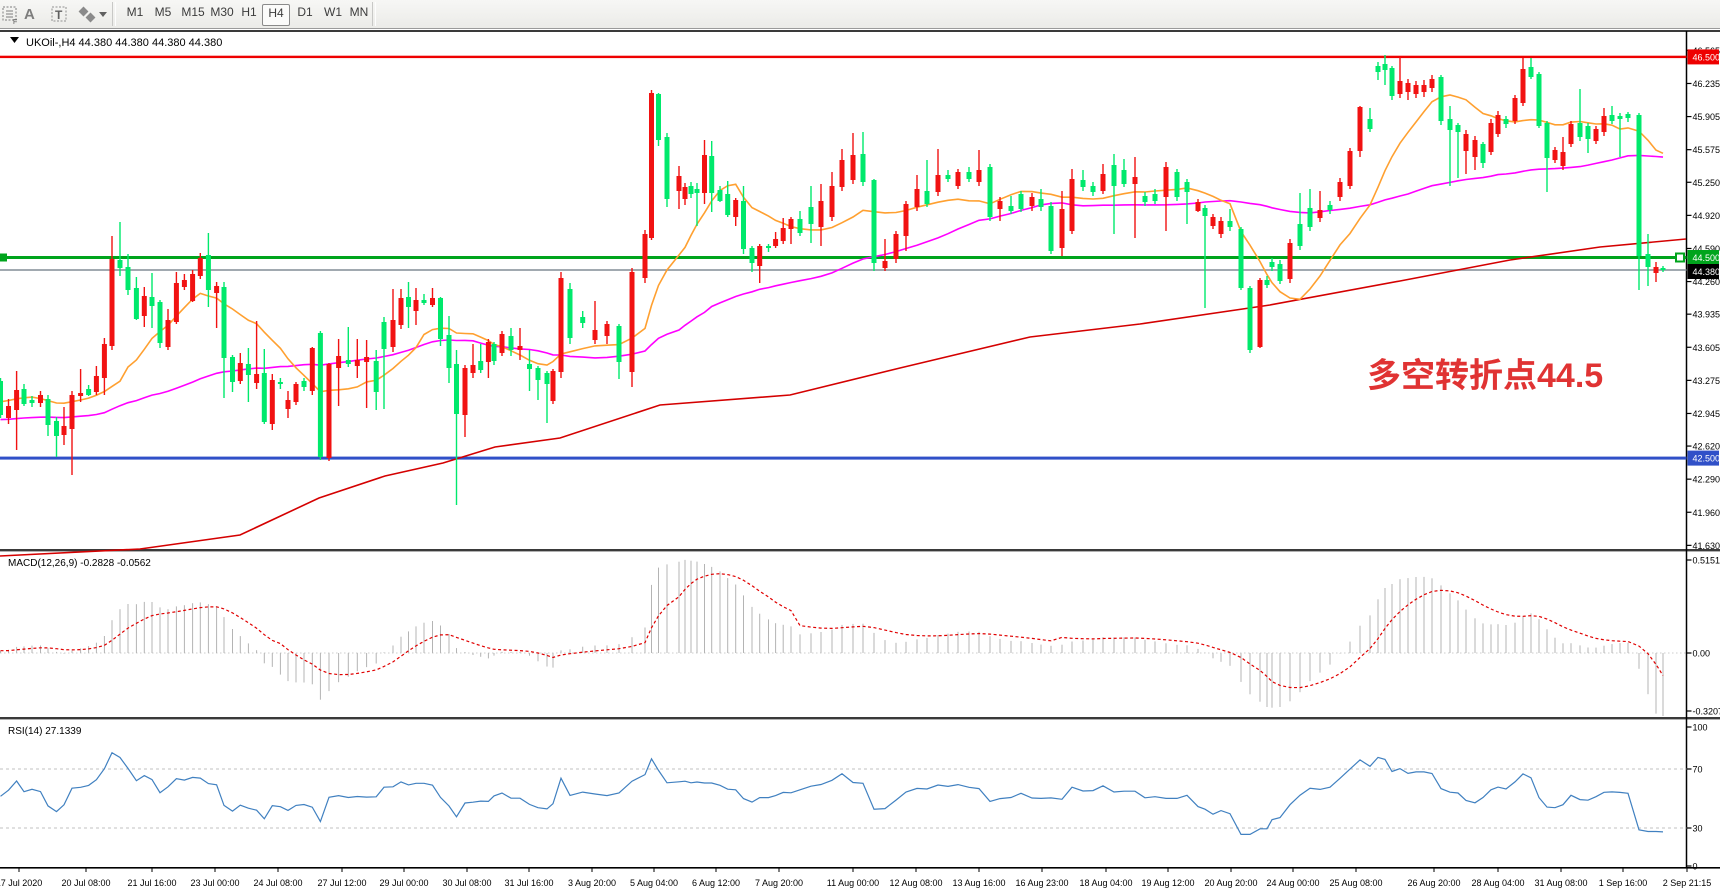  What do you see at coordinates (1706, 315) in the screenshot?
I see `svg-text: 43.935` at bounding box center [1706, 315].